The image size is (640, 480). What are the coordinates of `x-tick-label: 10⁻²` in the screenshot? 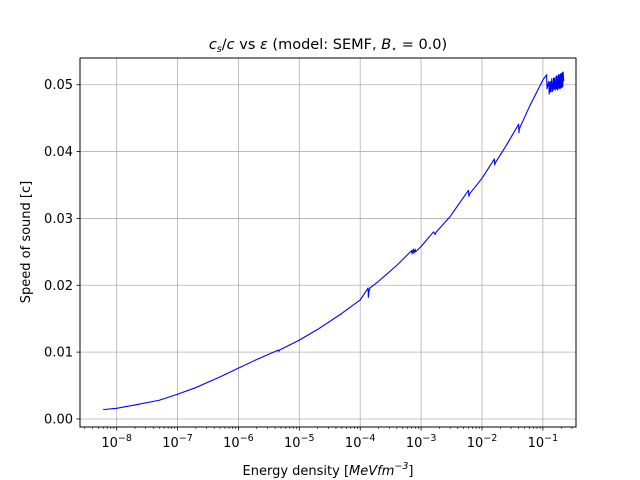 It's located at (482, 442).